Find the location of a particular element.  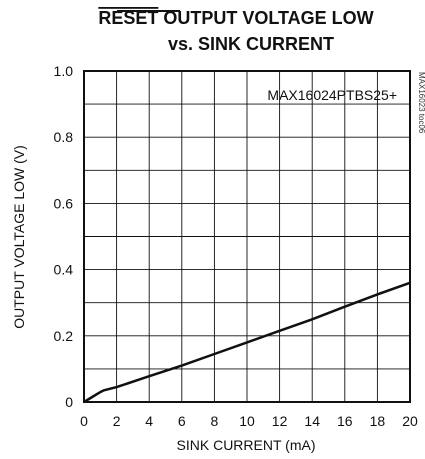

x-tick-label: 20 is located at coordinates (410, 421).